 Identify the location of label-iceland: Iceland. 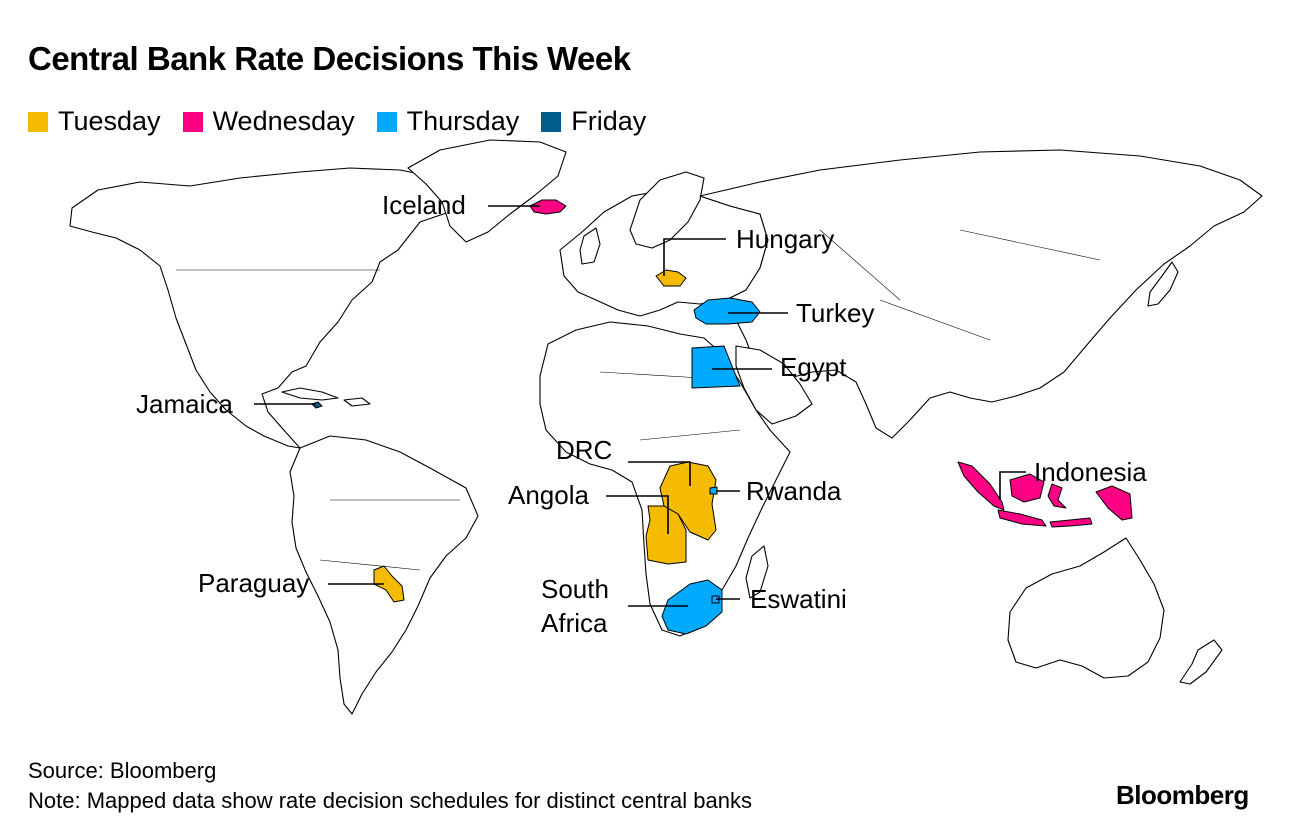
(424, 205).